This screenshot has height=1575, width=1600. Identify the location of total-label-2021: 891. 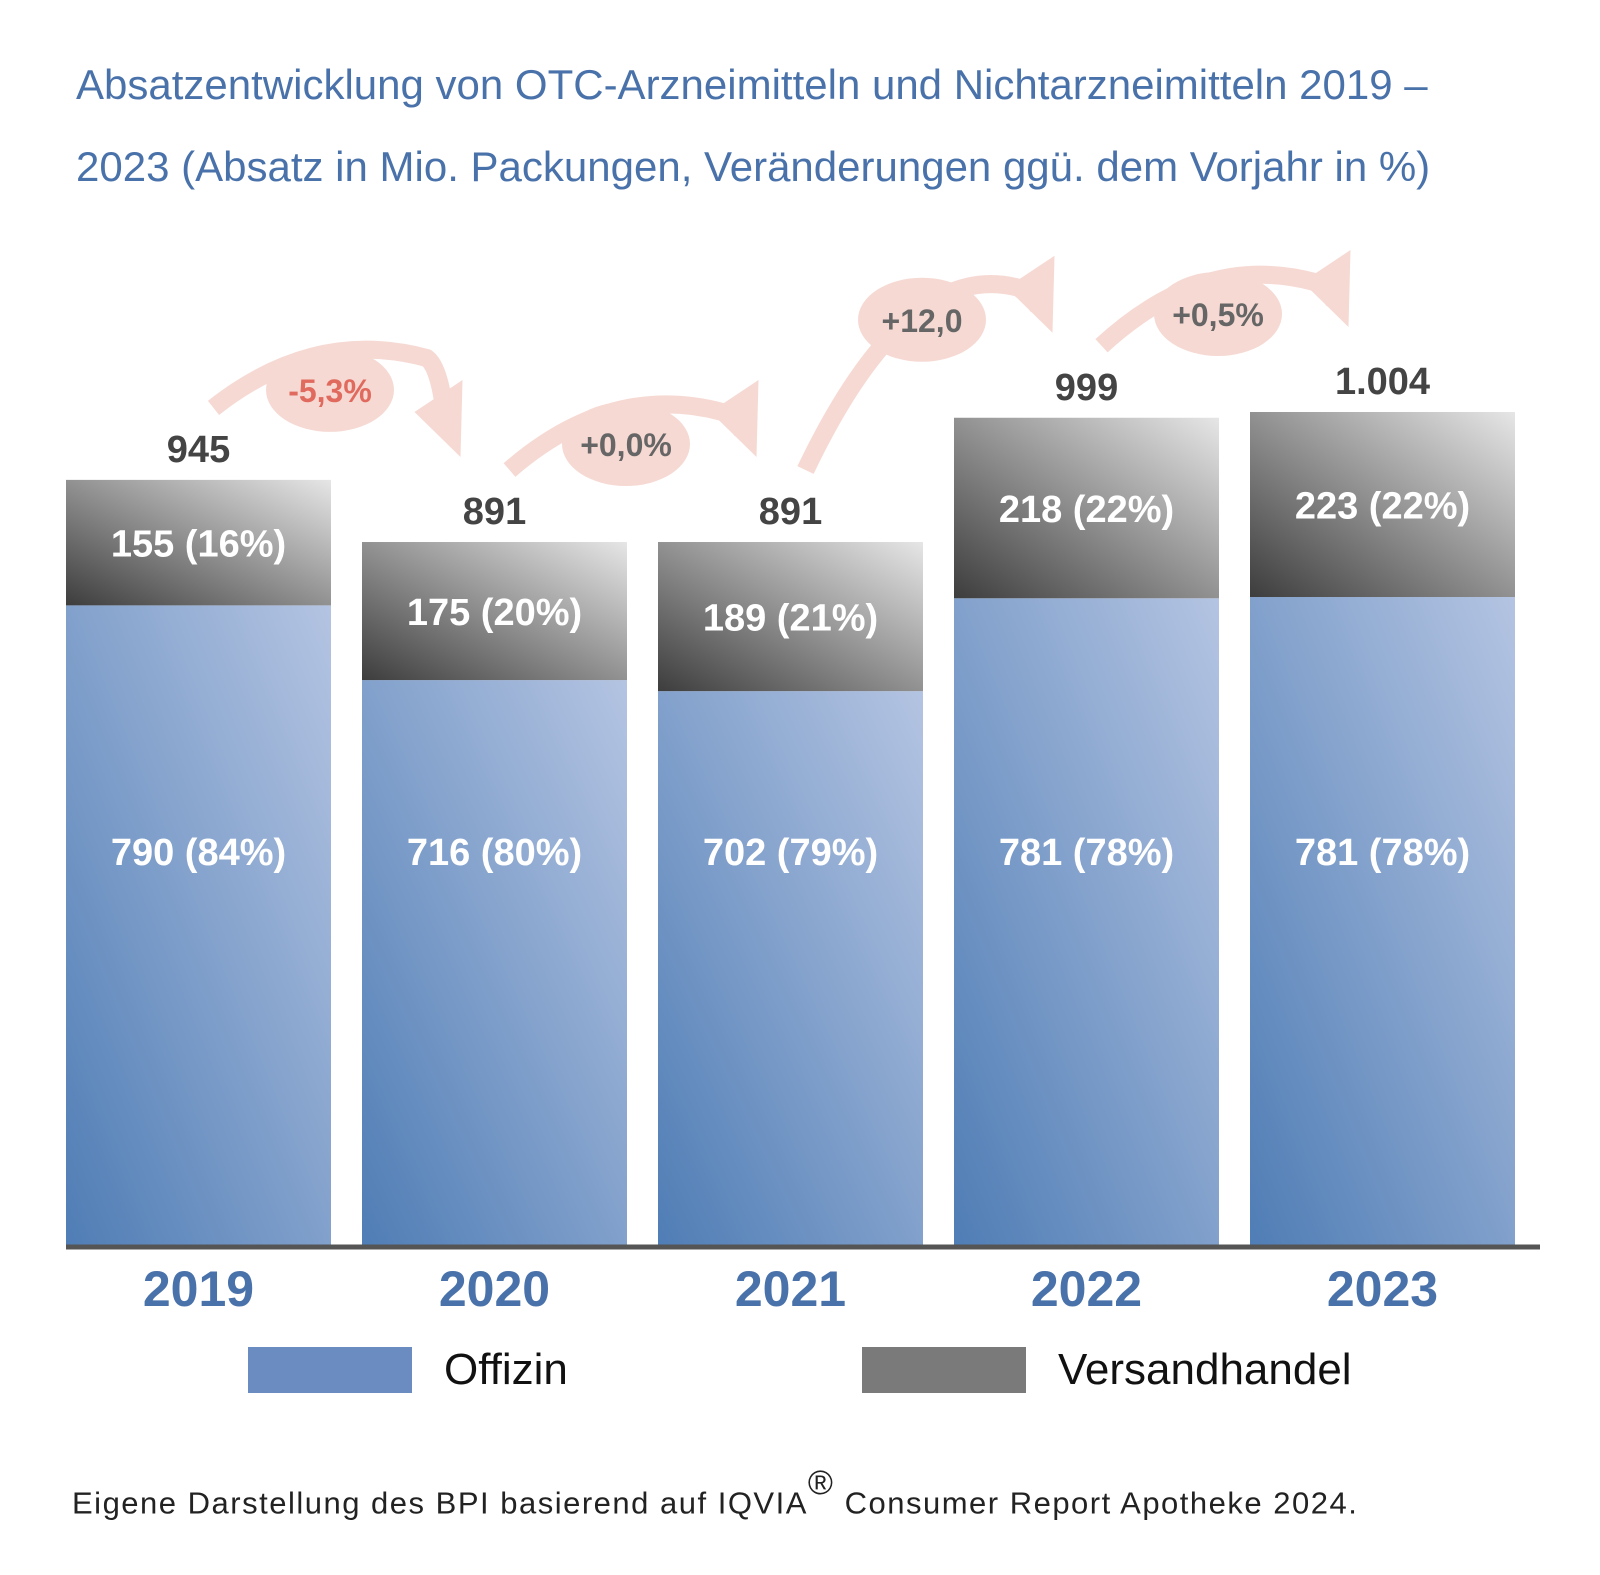
(790, 512).